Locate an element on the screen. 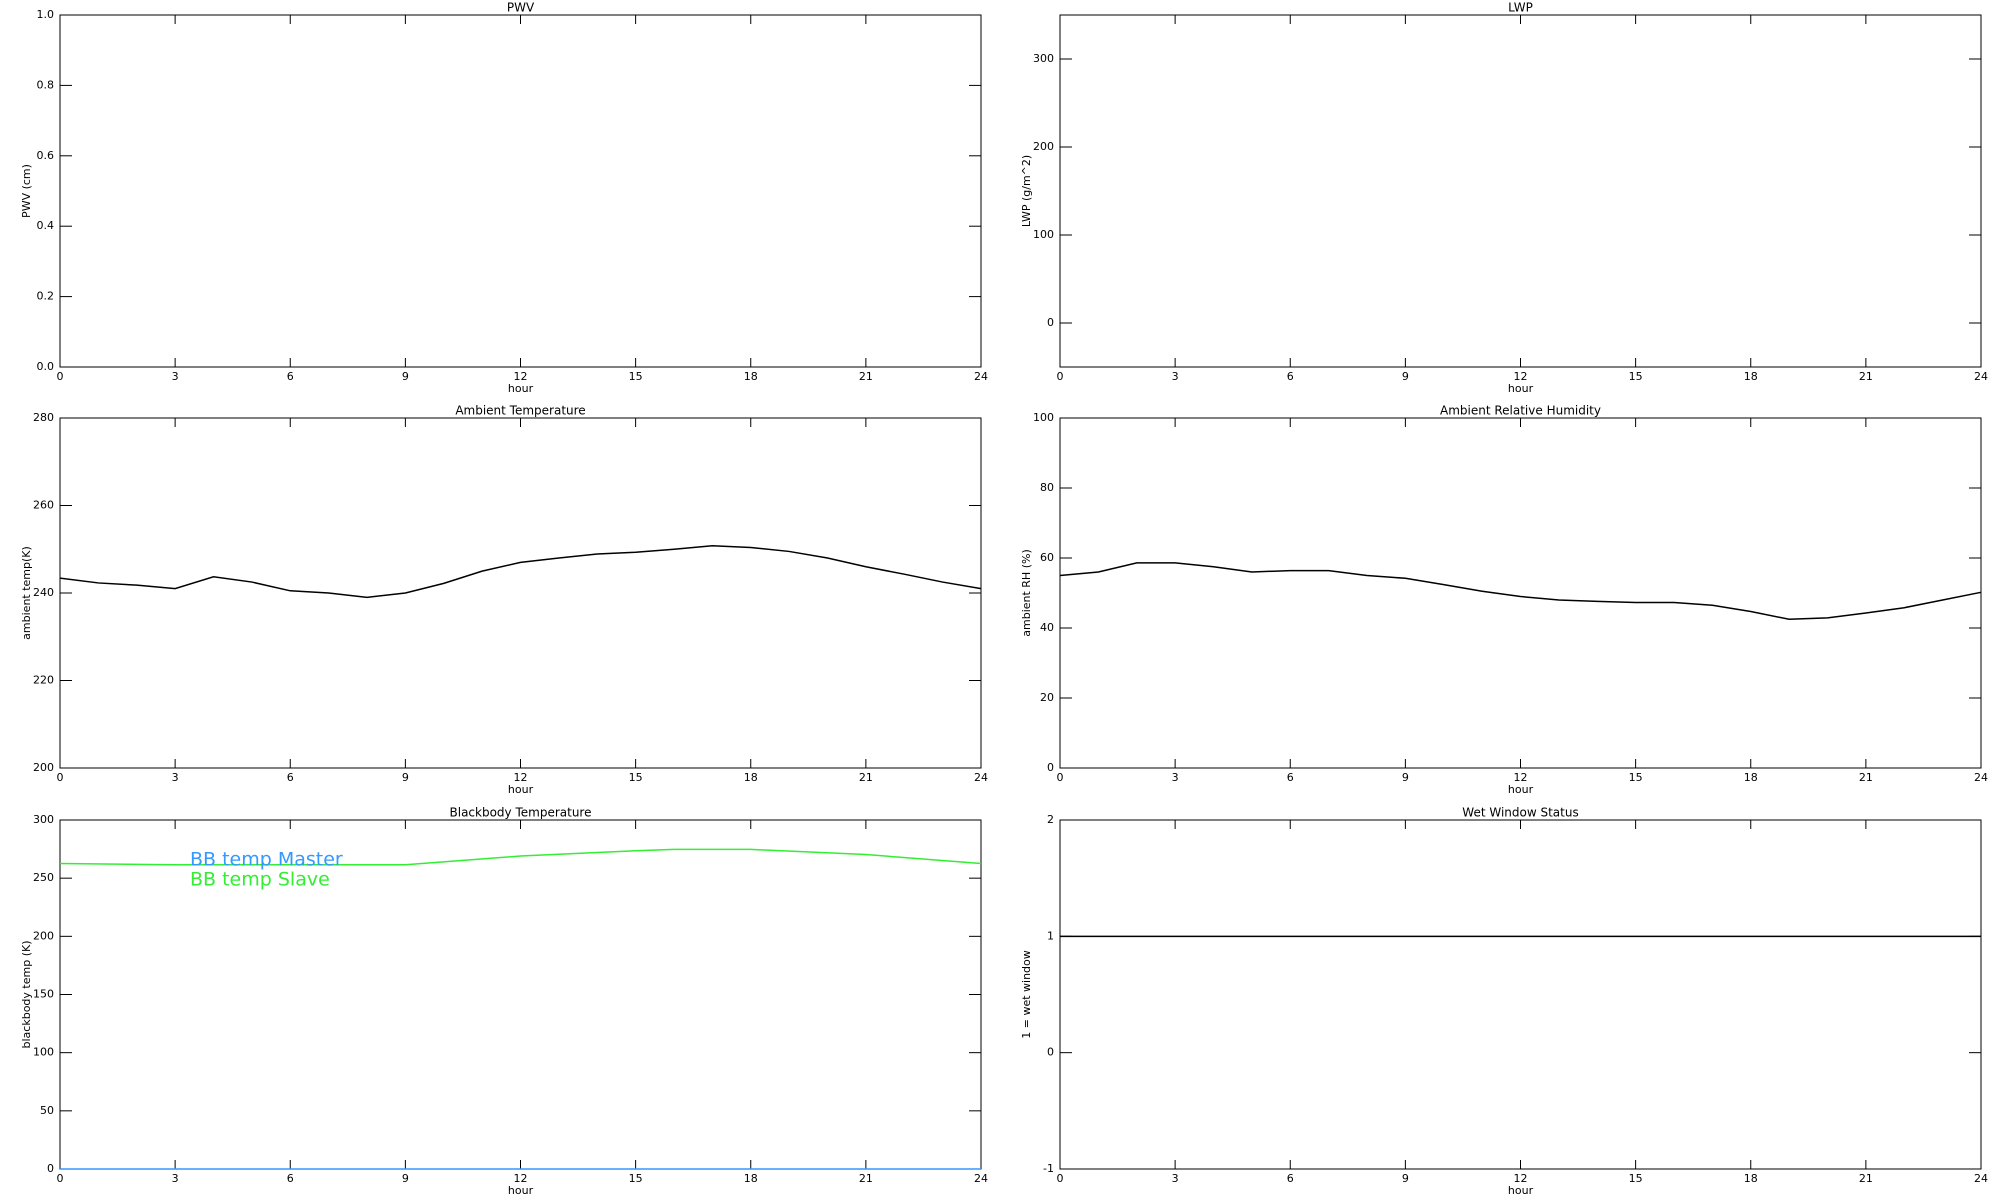  y-tick-label: 2 is located at coordinates (1050, 819).